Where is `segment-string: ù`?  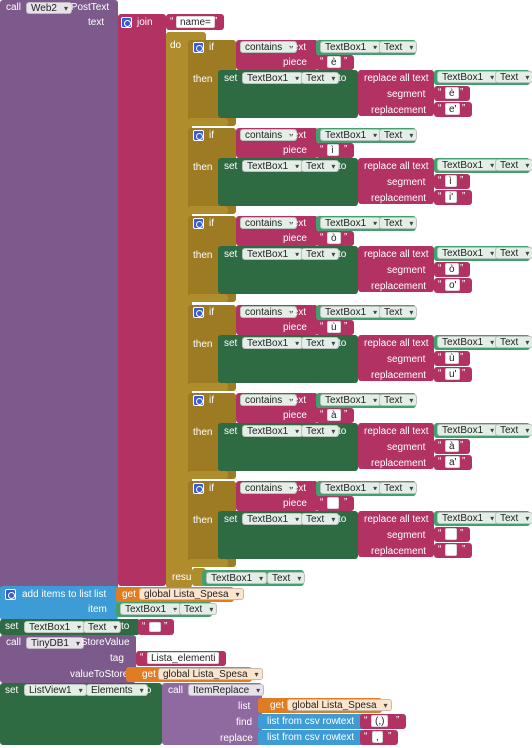 segment-string: ù is located at coordinates (452, 358).